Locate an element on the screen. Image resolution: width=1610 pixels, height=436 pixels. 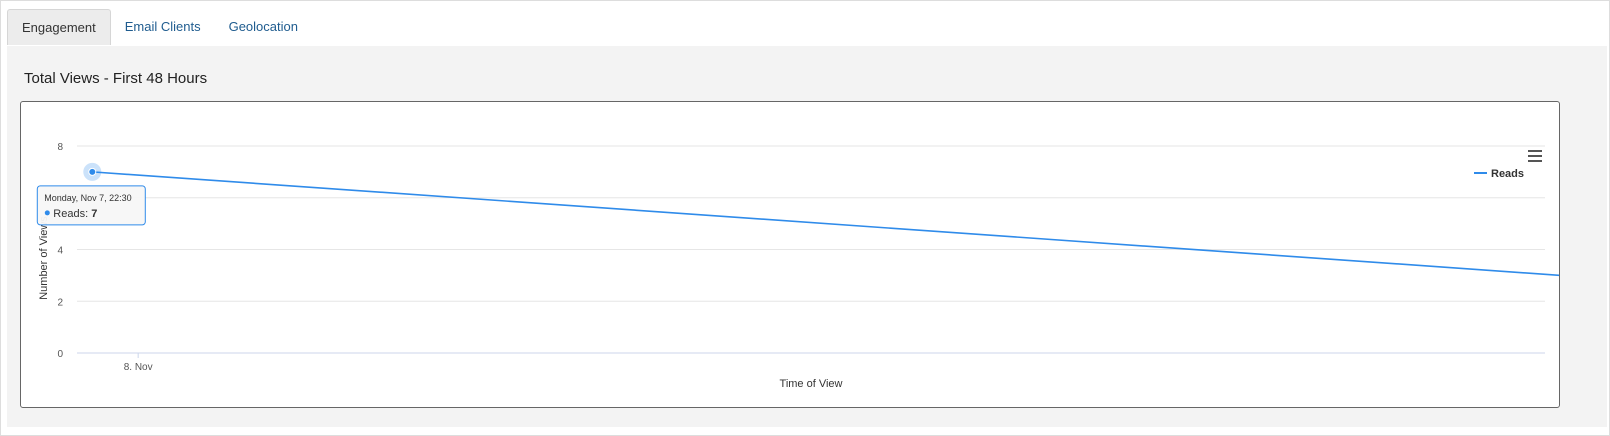
tab-bar: Engagement Email Clients Geolocation is located at coordinates (159, 27).